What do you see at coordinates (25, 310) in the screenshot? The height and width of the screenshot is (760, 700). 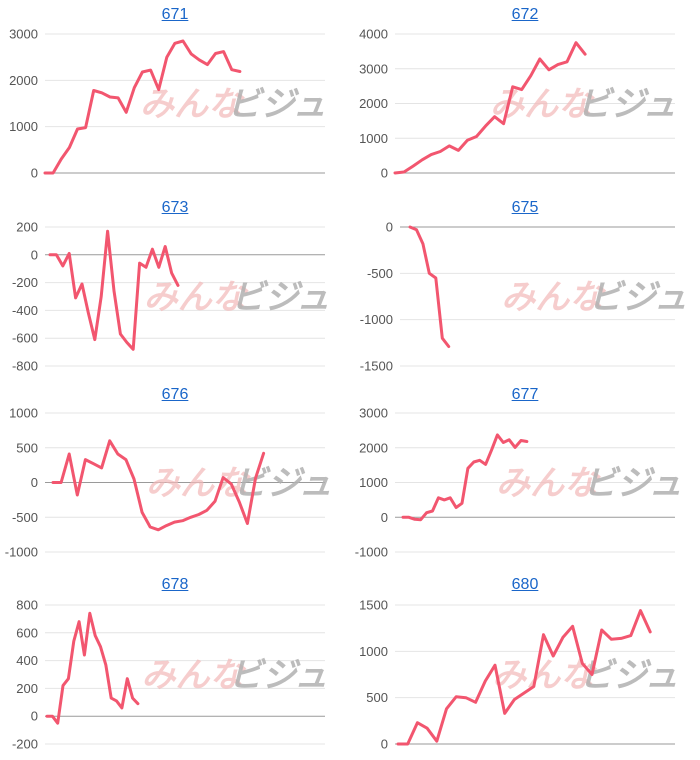 I see `y-tick-label: -400` at bounding box center [25, 310].